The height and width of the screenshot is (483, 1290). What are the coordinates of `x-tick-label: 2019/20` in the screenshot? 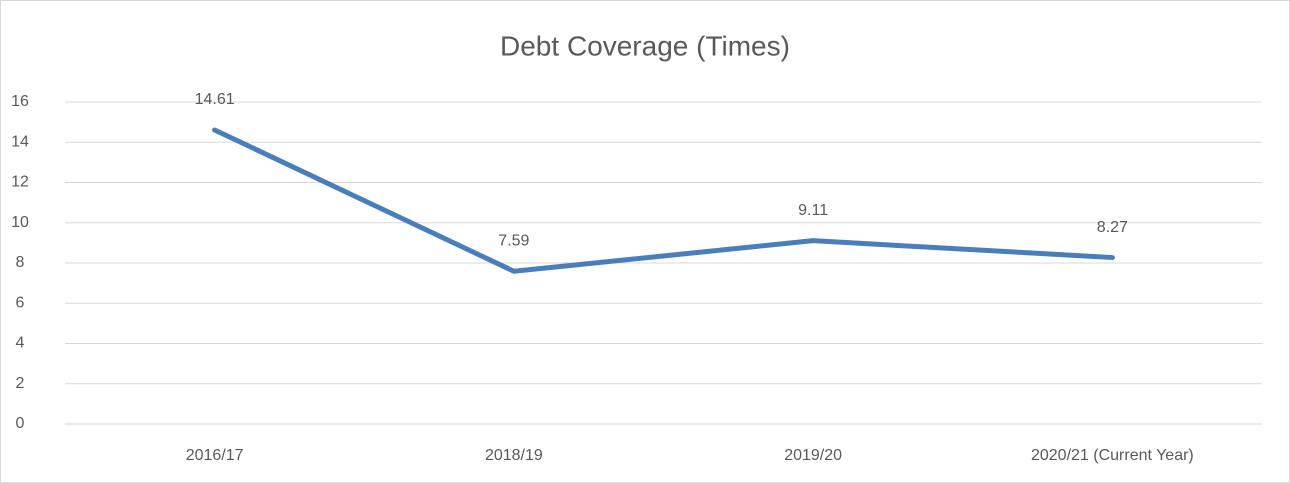 It's located at (813, 455).